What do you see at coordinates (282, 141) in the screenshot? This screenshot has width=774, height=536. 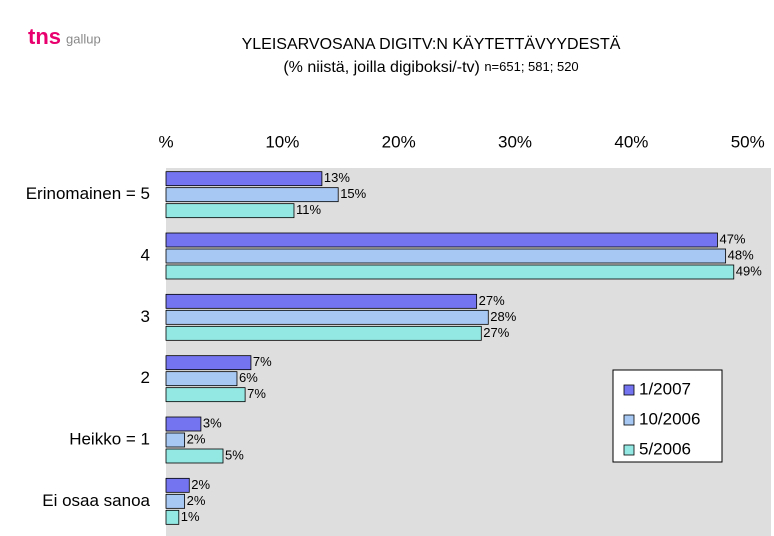 I see `x-tick-label: 10%` at bounding box center [282, 141].